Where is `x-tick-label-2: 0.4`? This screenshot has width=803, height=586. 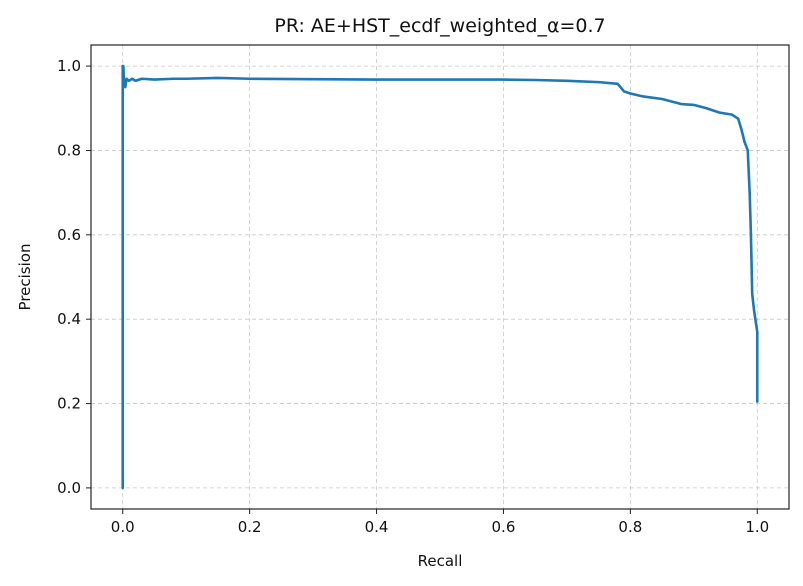 x-tick-label-2: 0.4 is located at coordinates (377, 527).